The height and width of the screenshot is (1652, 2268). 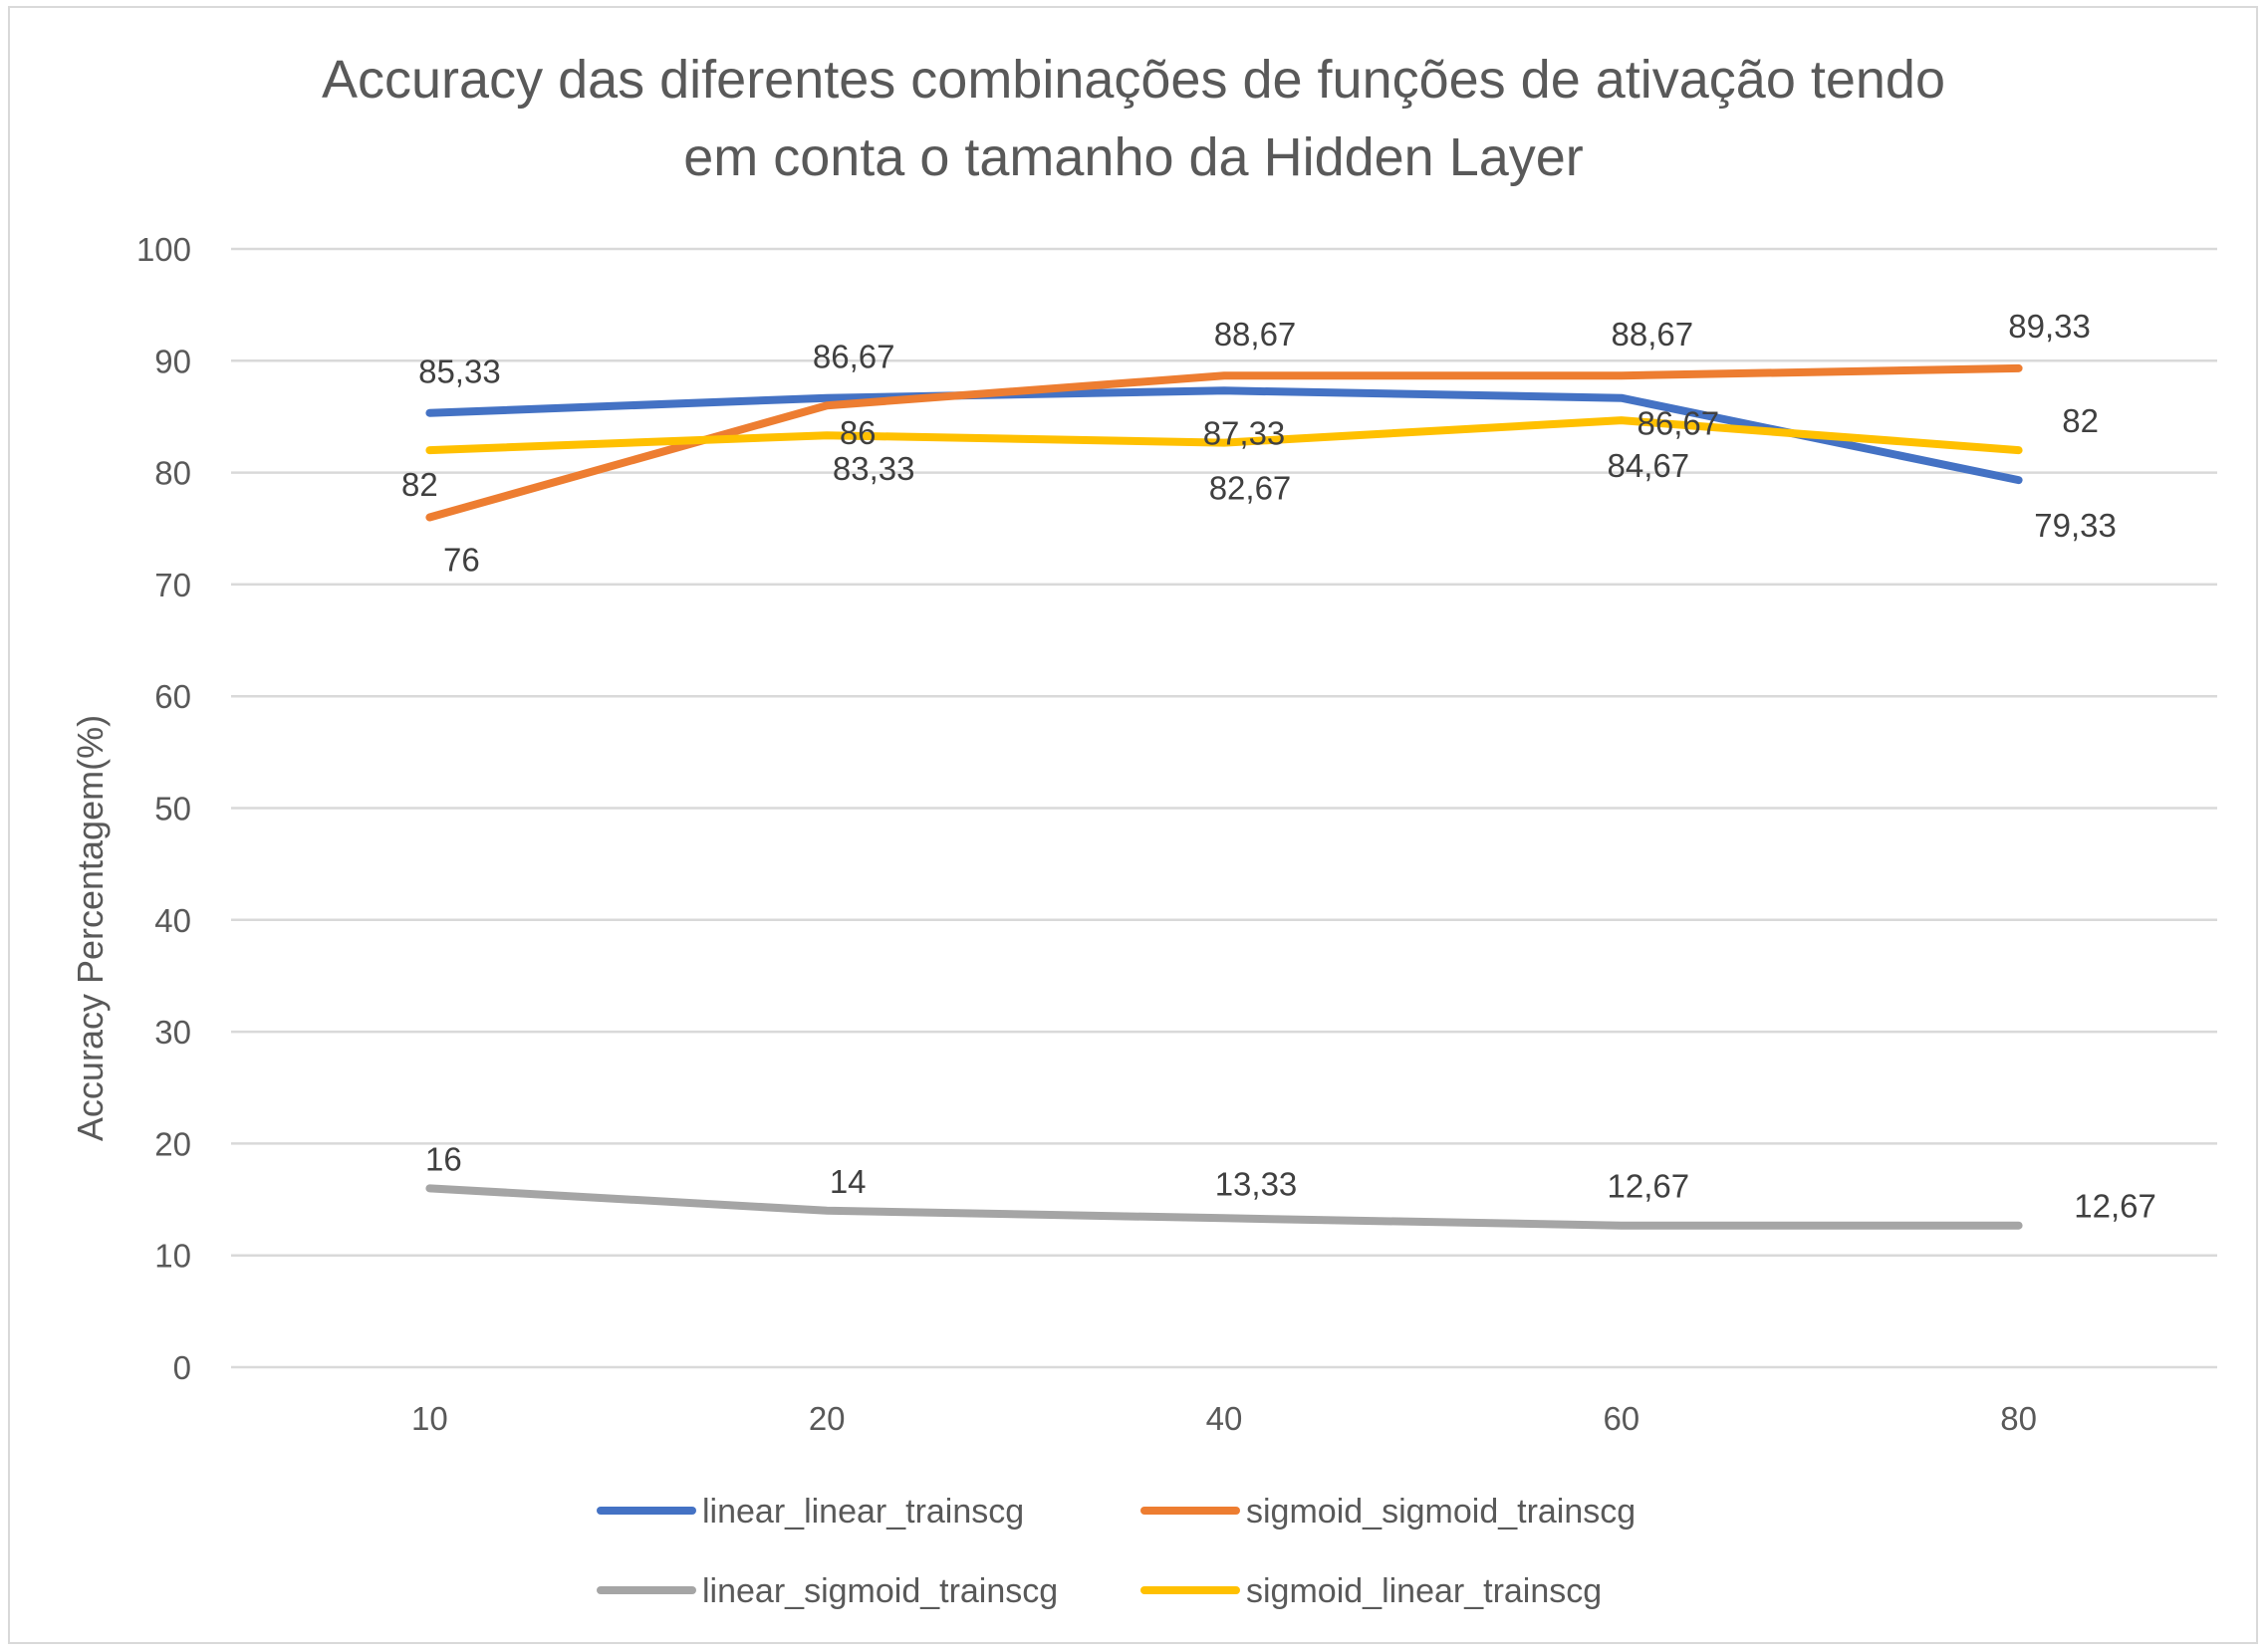 I want to click on y-axis-title: Accuracy Percentagem(%), so click(x=90, y=928).